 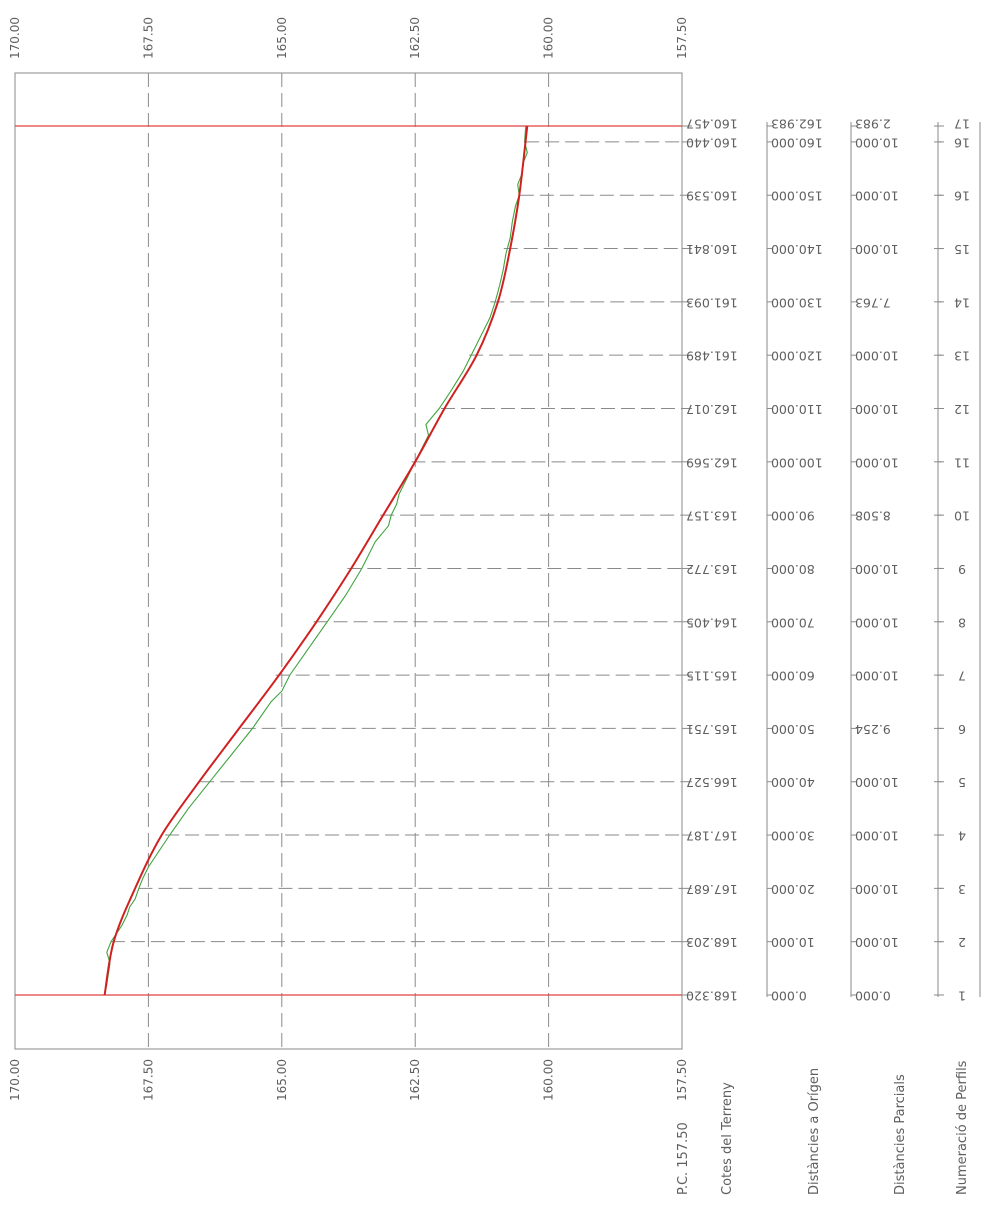 I want to click on elevation-label: 160.457, so click(x=712, y=124).